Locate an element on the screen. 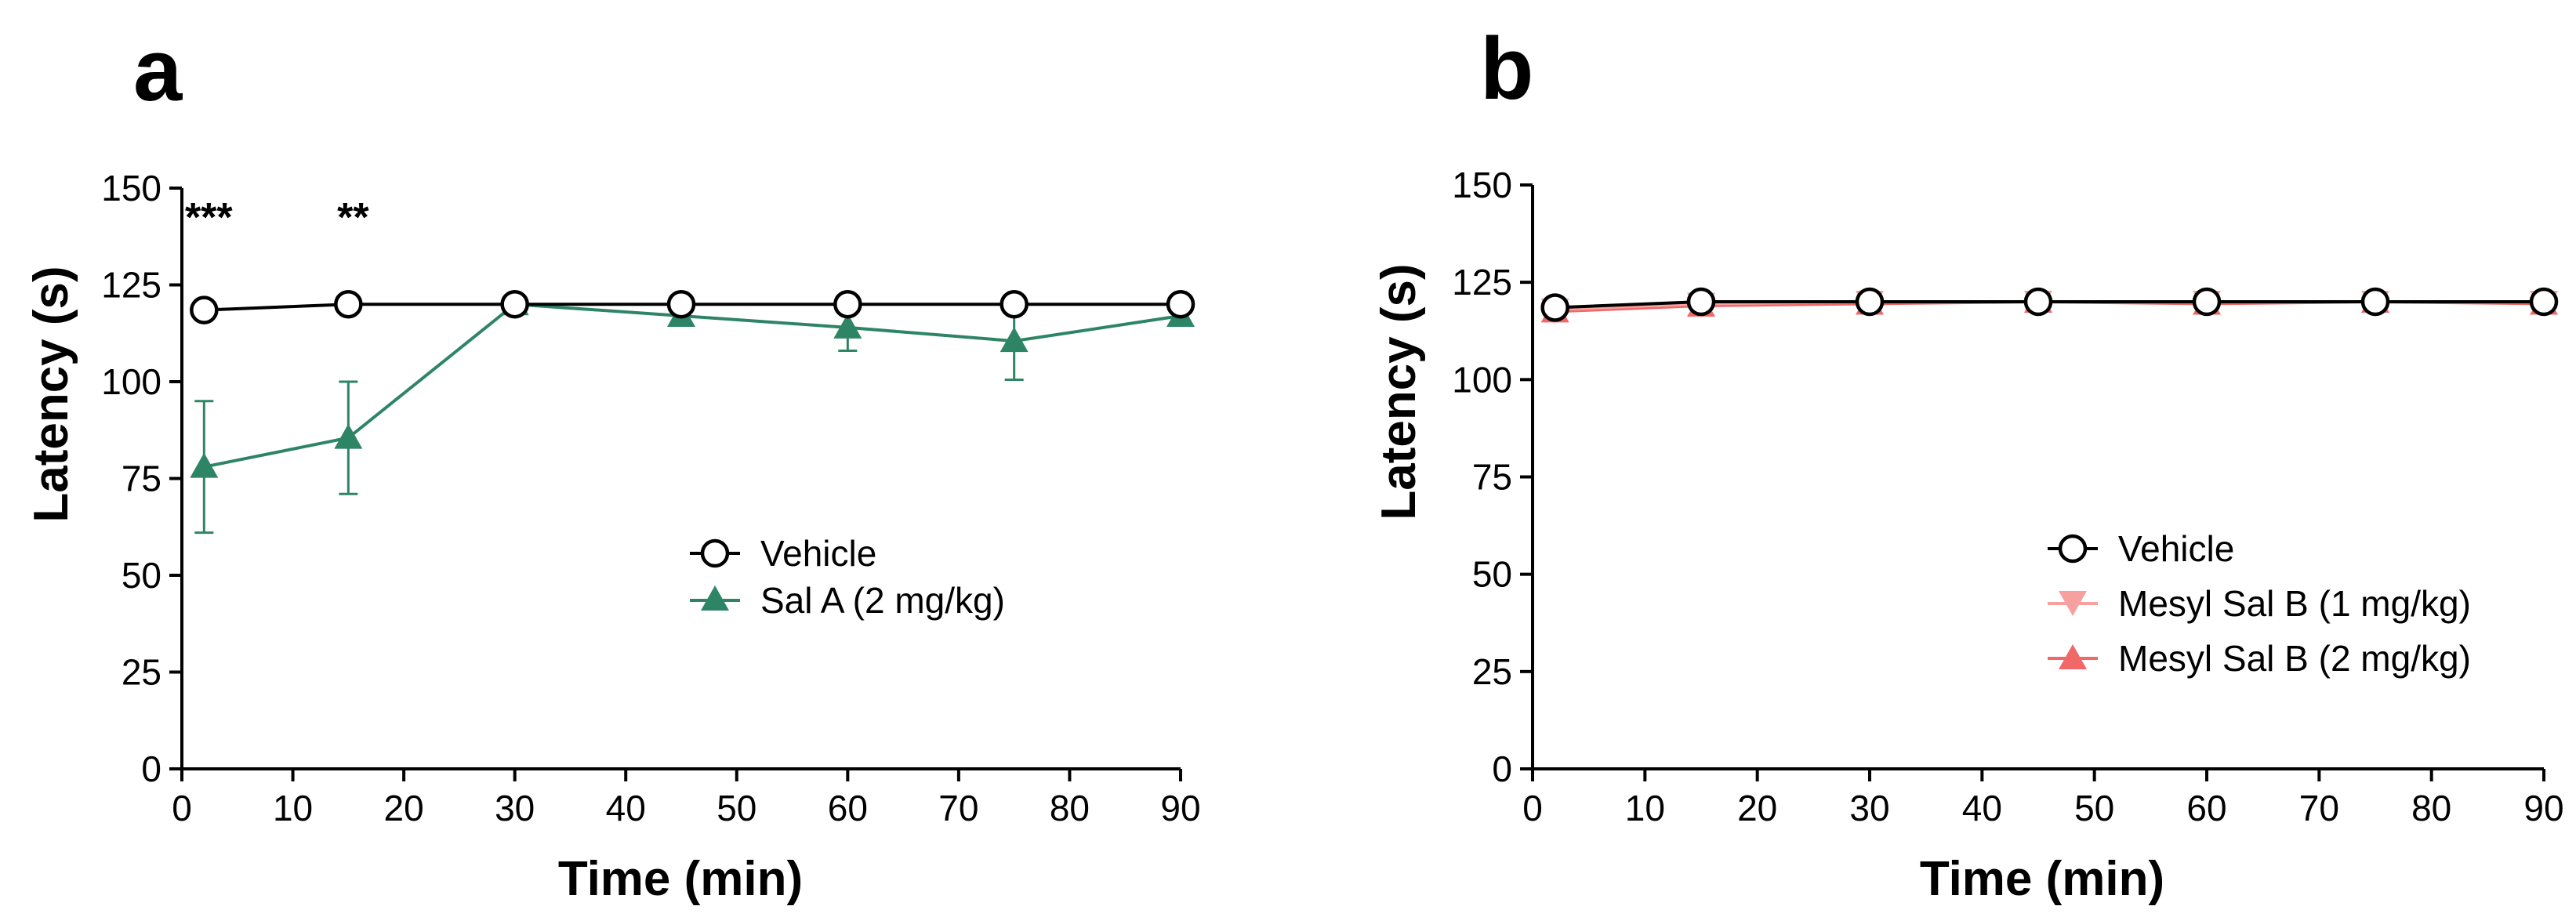 Image resolution: width=2576 pixels, height=917 pixels. legend-label-mesyl-1: Mesyl Sal B (1 mg/kg) is located at coordinates (2295, 603).